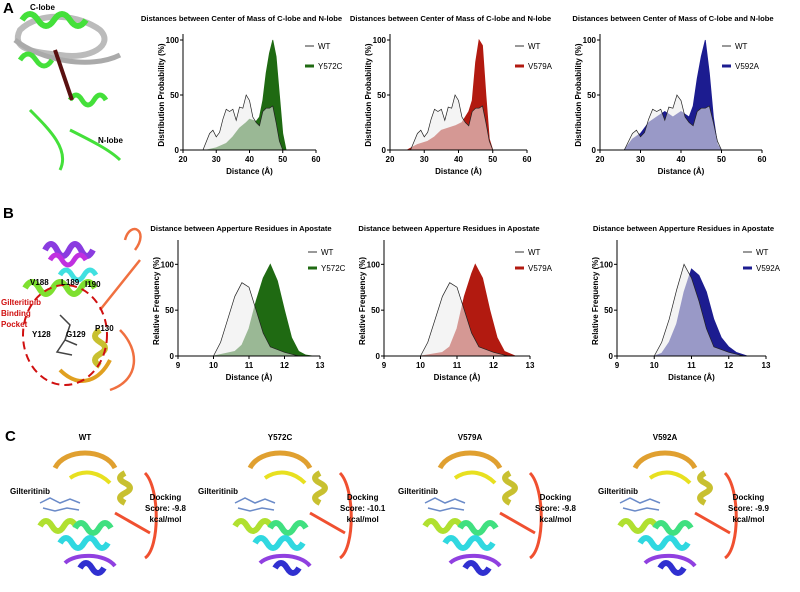  Describe the element at coordinates (67, 91) in the screenshot. I see `protein-structure-a` at that location.